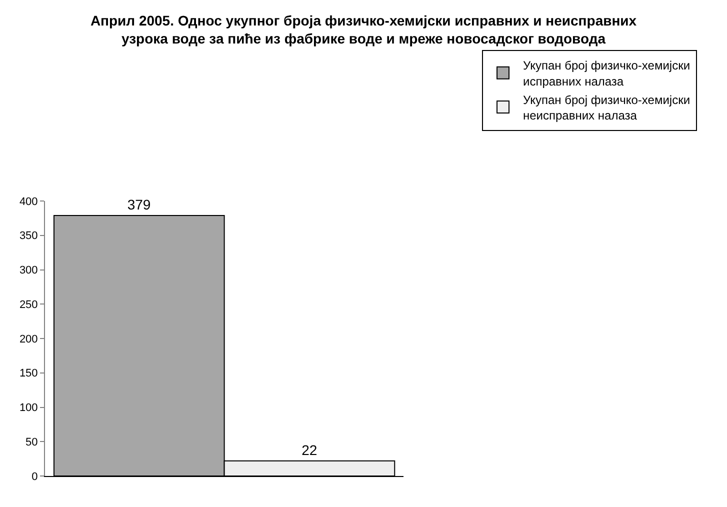 The width and height of the screenshot is (727, 507). What do you see at coordinates (28, 304) in the screenshot?
I see `y-tick-label: 250` at bounding box center [28, 304].